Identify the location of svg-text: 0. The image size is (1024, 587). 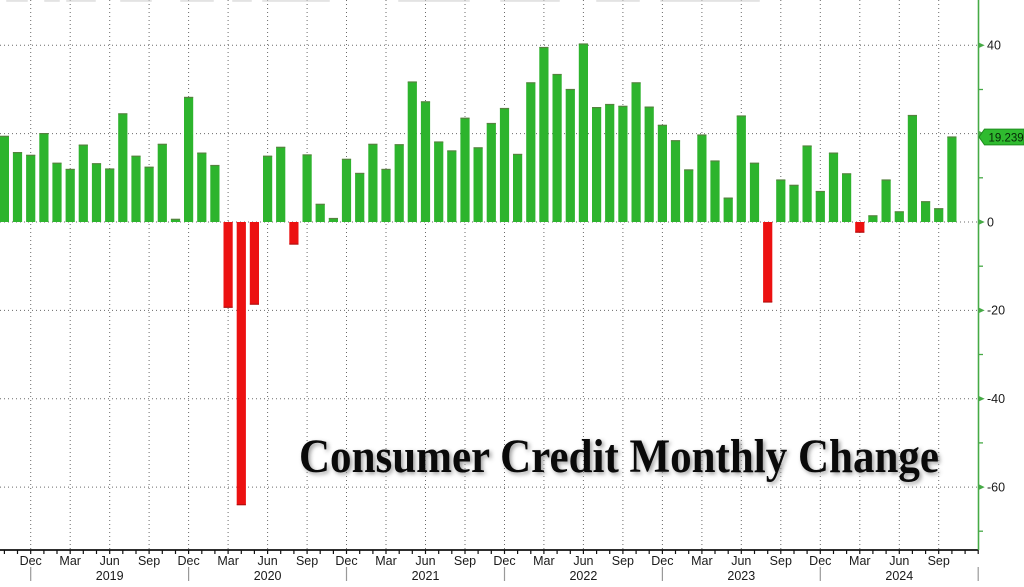
(990, 222).